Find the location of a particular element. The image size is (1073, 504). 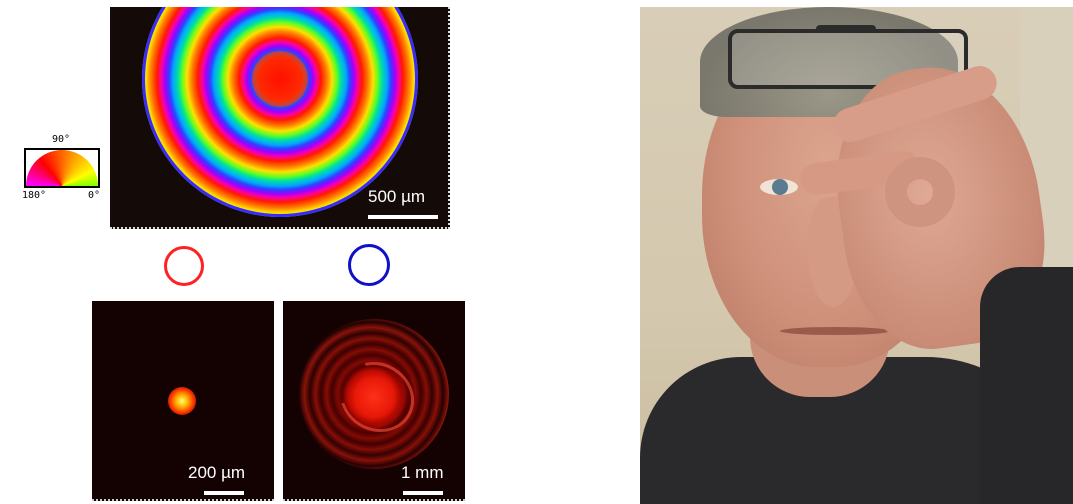

scale-label-1mm: 1 mm is located at coordinates (422, 472).